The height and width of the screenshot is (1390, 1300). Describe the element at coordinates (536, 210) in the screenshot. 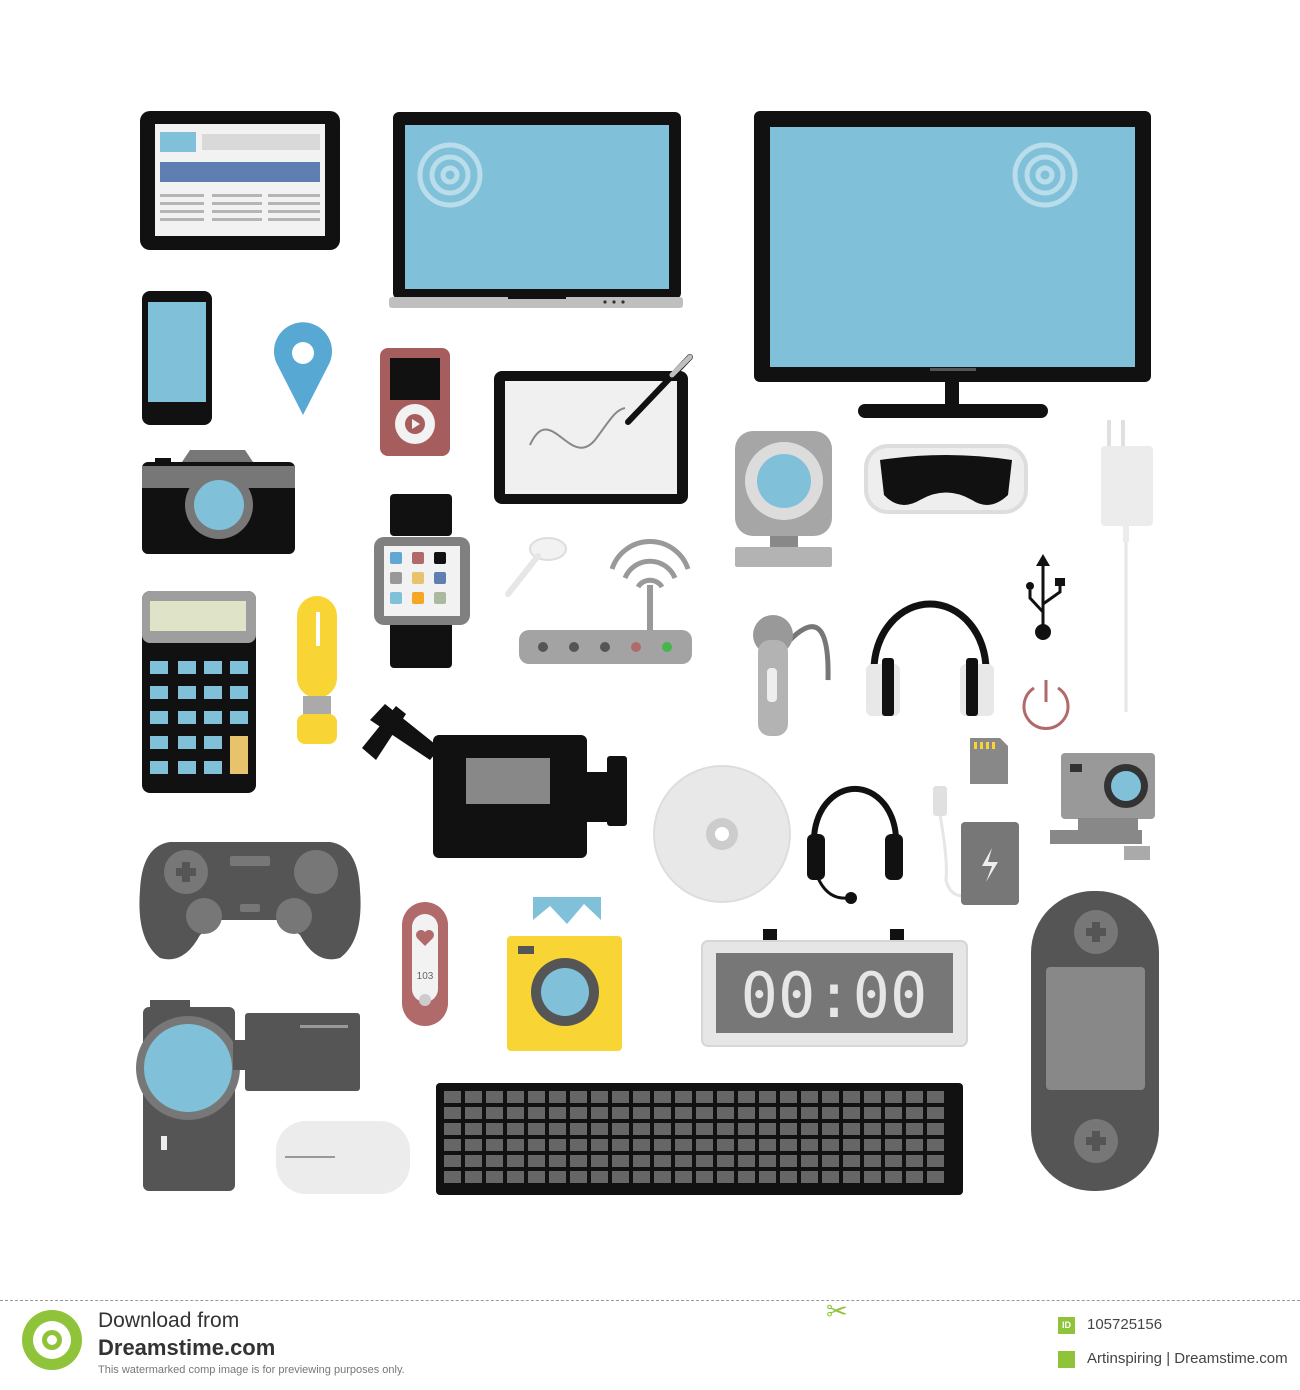

I see `laptop-icon` at that location.